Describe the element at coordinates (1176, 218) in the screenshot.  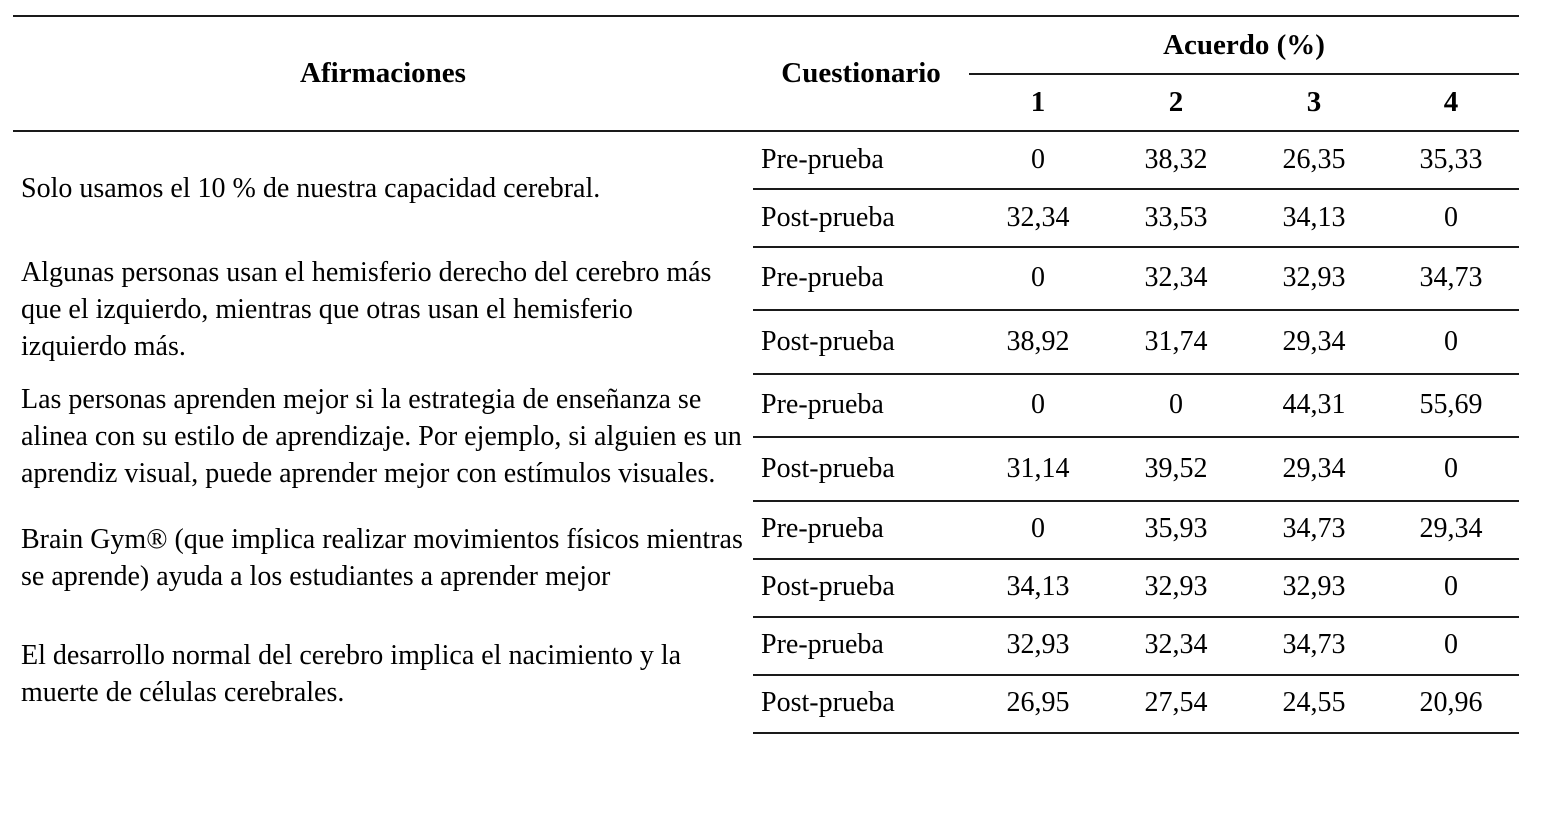
I see `value-cell: 33,53` at that location.